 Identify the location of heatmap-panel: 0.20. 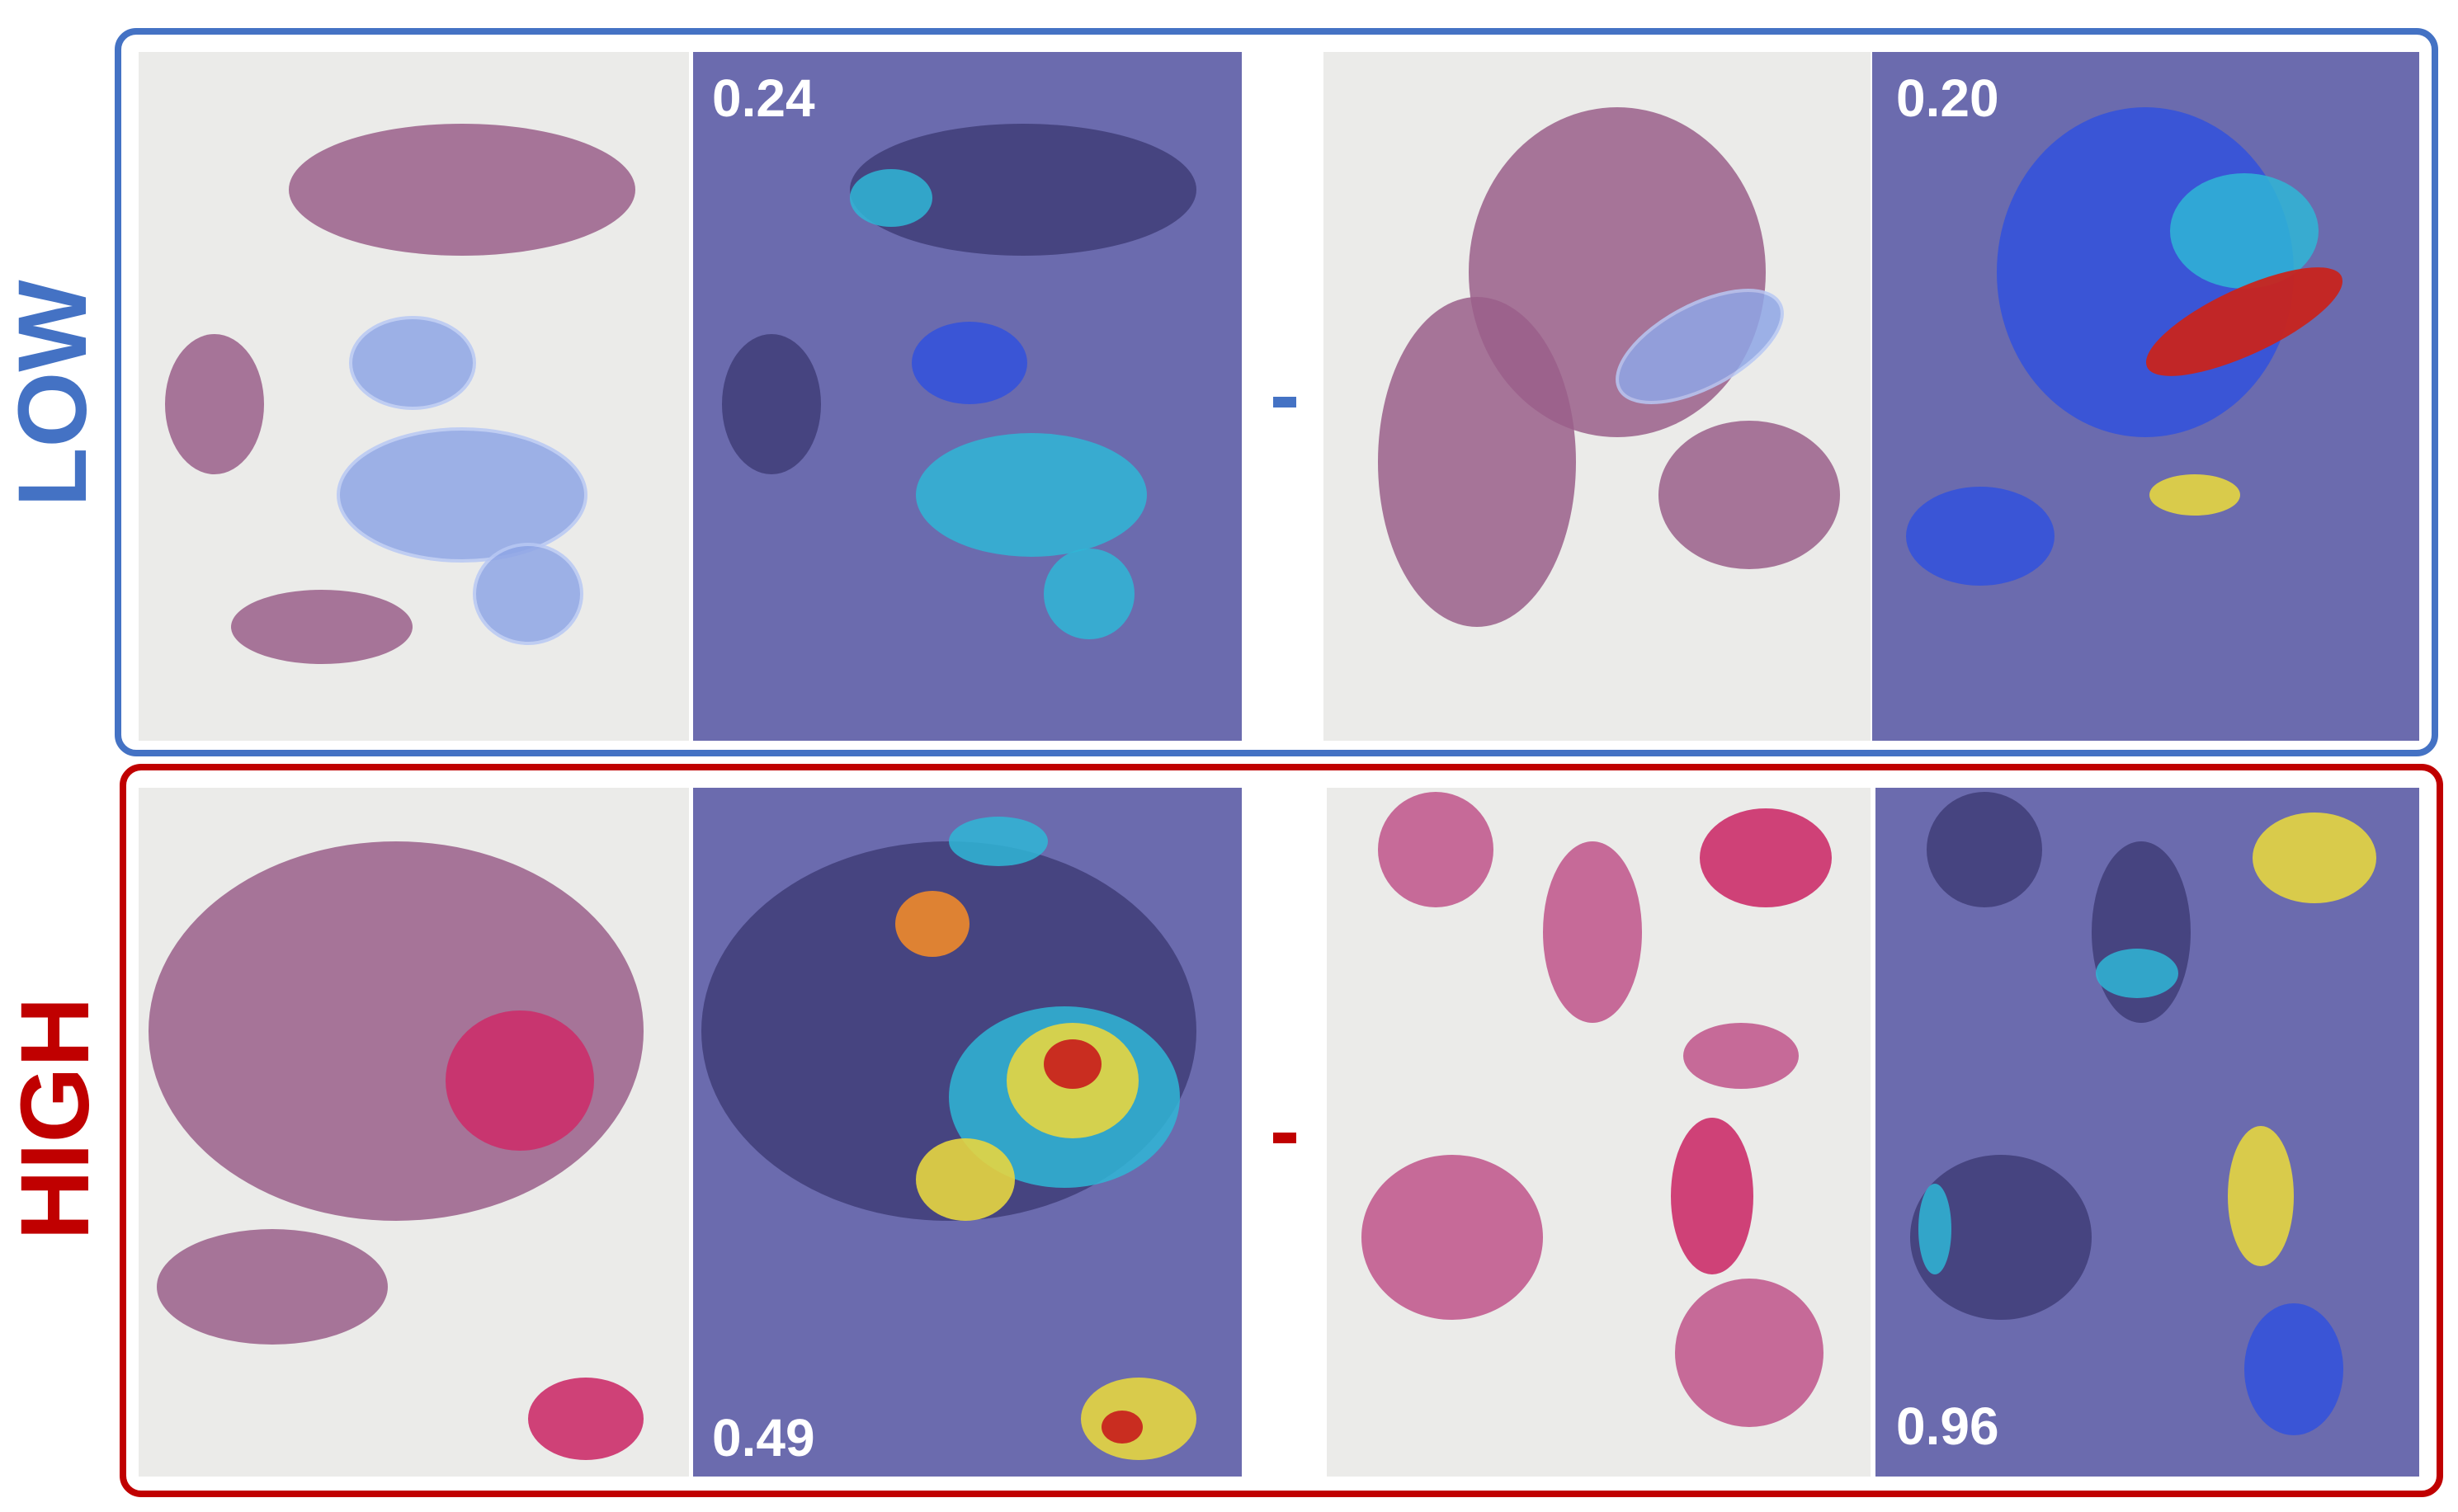
(2146, 396).